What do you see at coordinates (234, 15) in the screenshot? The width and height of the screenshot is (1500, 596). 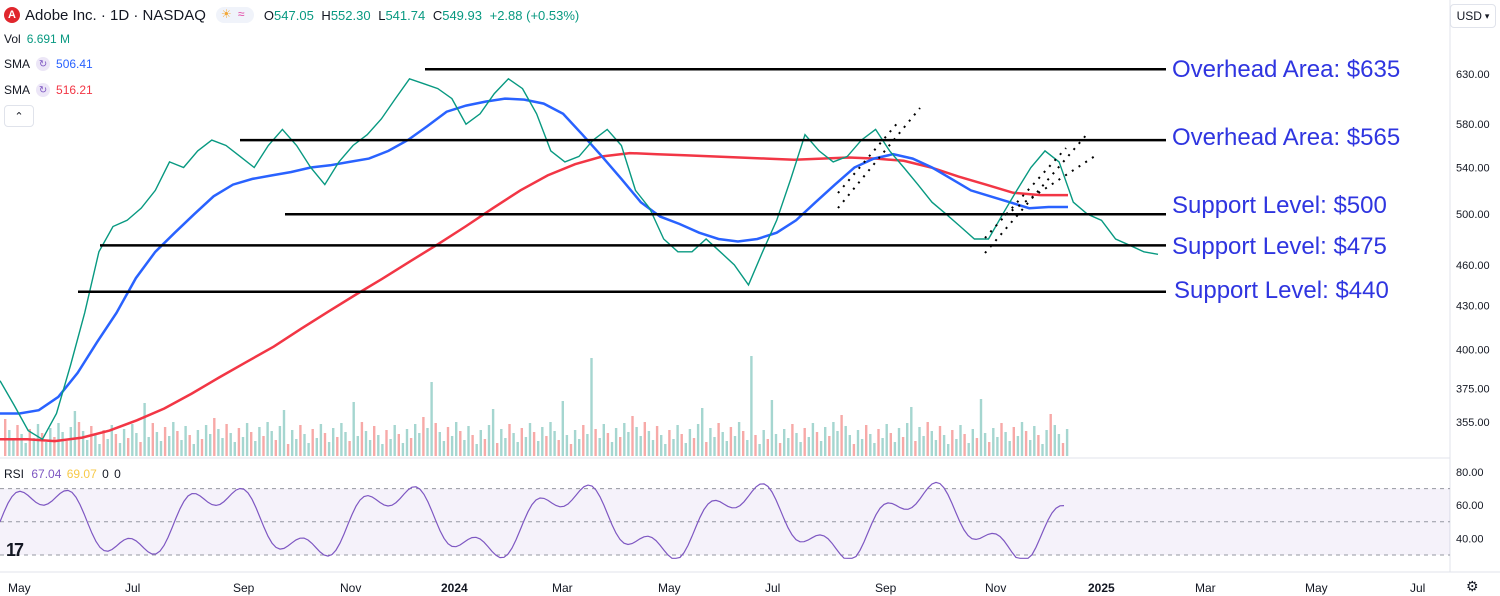 I see `market-status-pill: ☀ ≈` at bounding box center [234, 15].